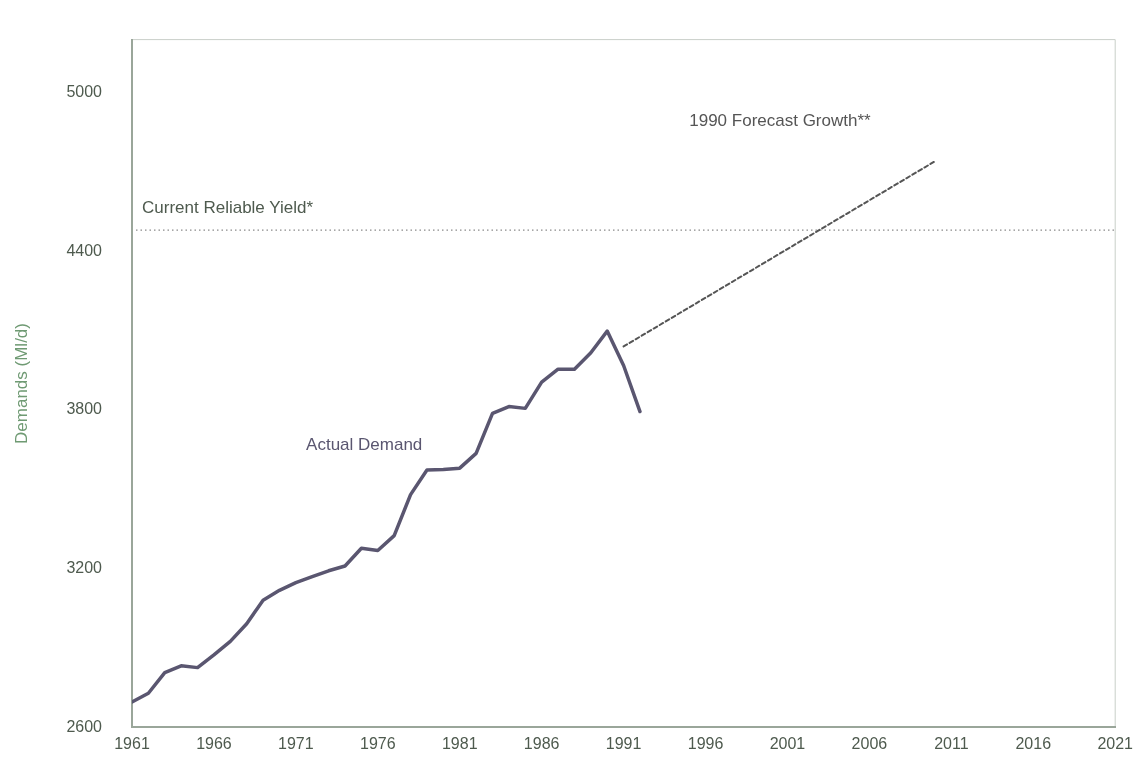 The height and width of the screenshot is (767, 1141). I want to click on y-tick-label: 3800, so click(84, 409).